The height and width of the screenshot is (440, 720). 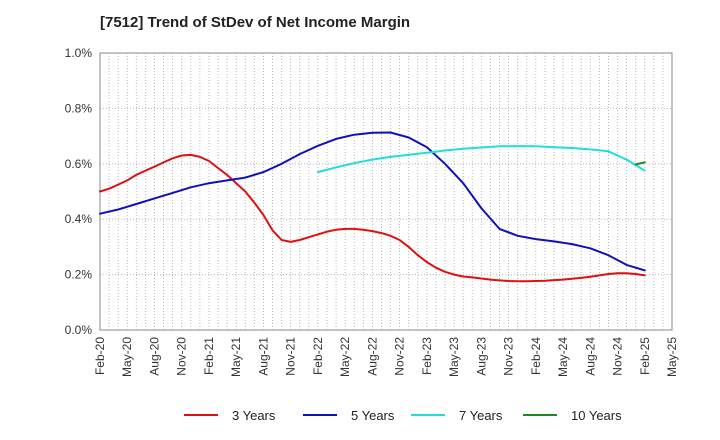 I want to click on x-tick-label: Nov-22, so click(x=400, y=356).